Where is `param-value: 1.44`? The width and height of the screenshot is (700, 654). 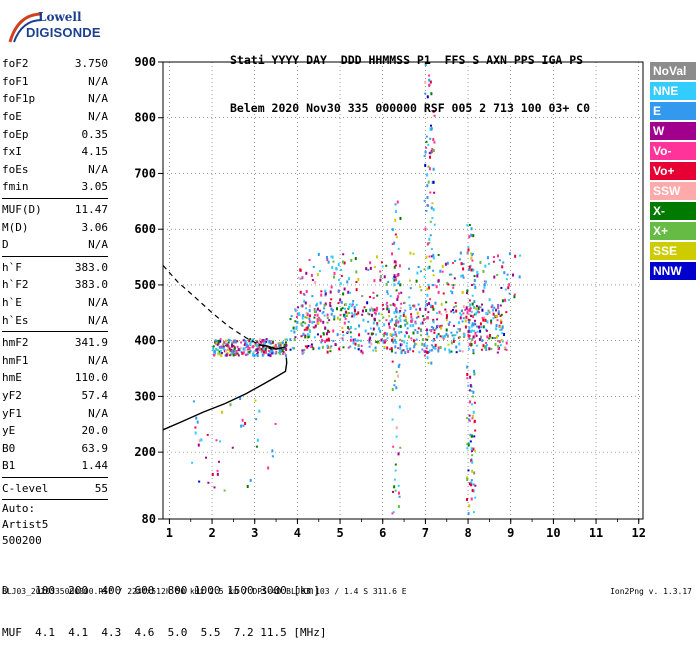 param-value: 1.44 is located at coordinates (95, 466).